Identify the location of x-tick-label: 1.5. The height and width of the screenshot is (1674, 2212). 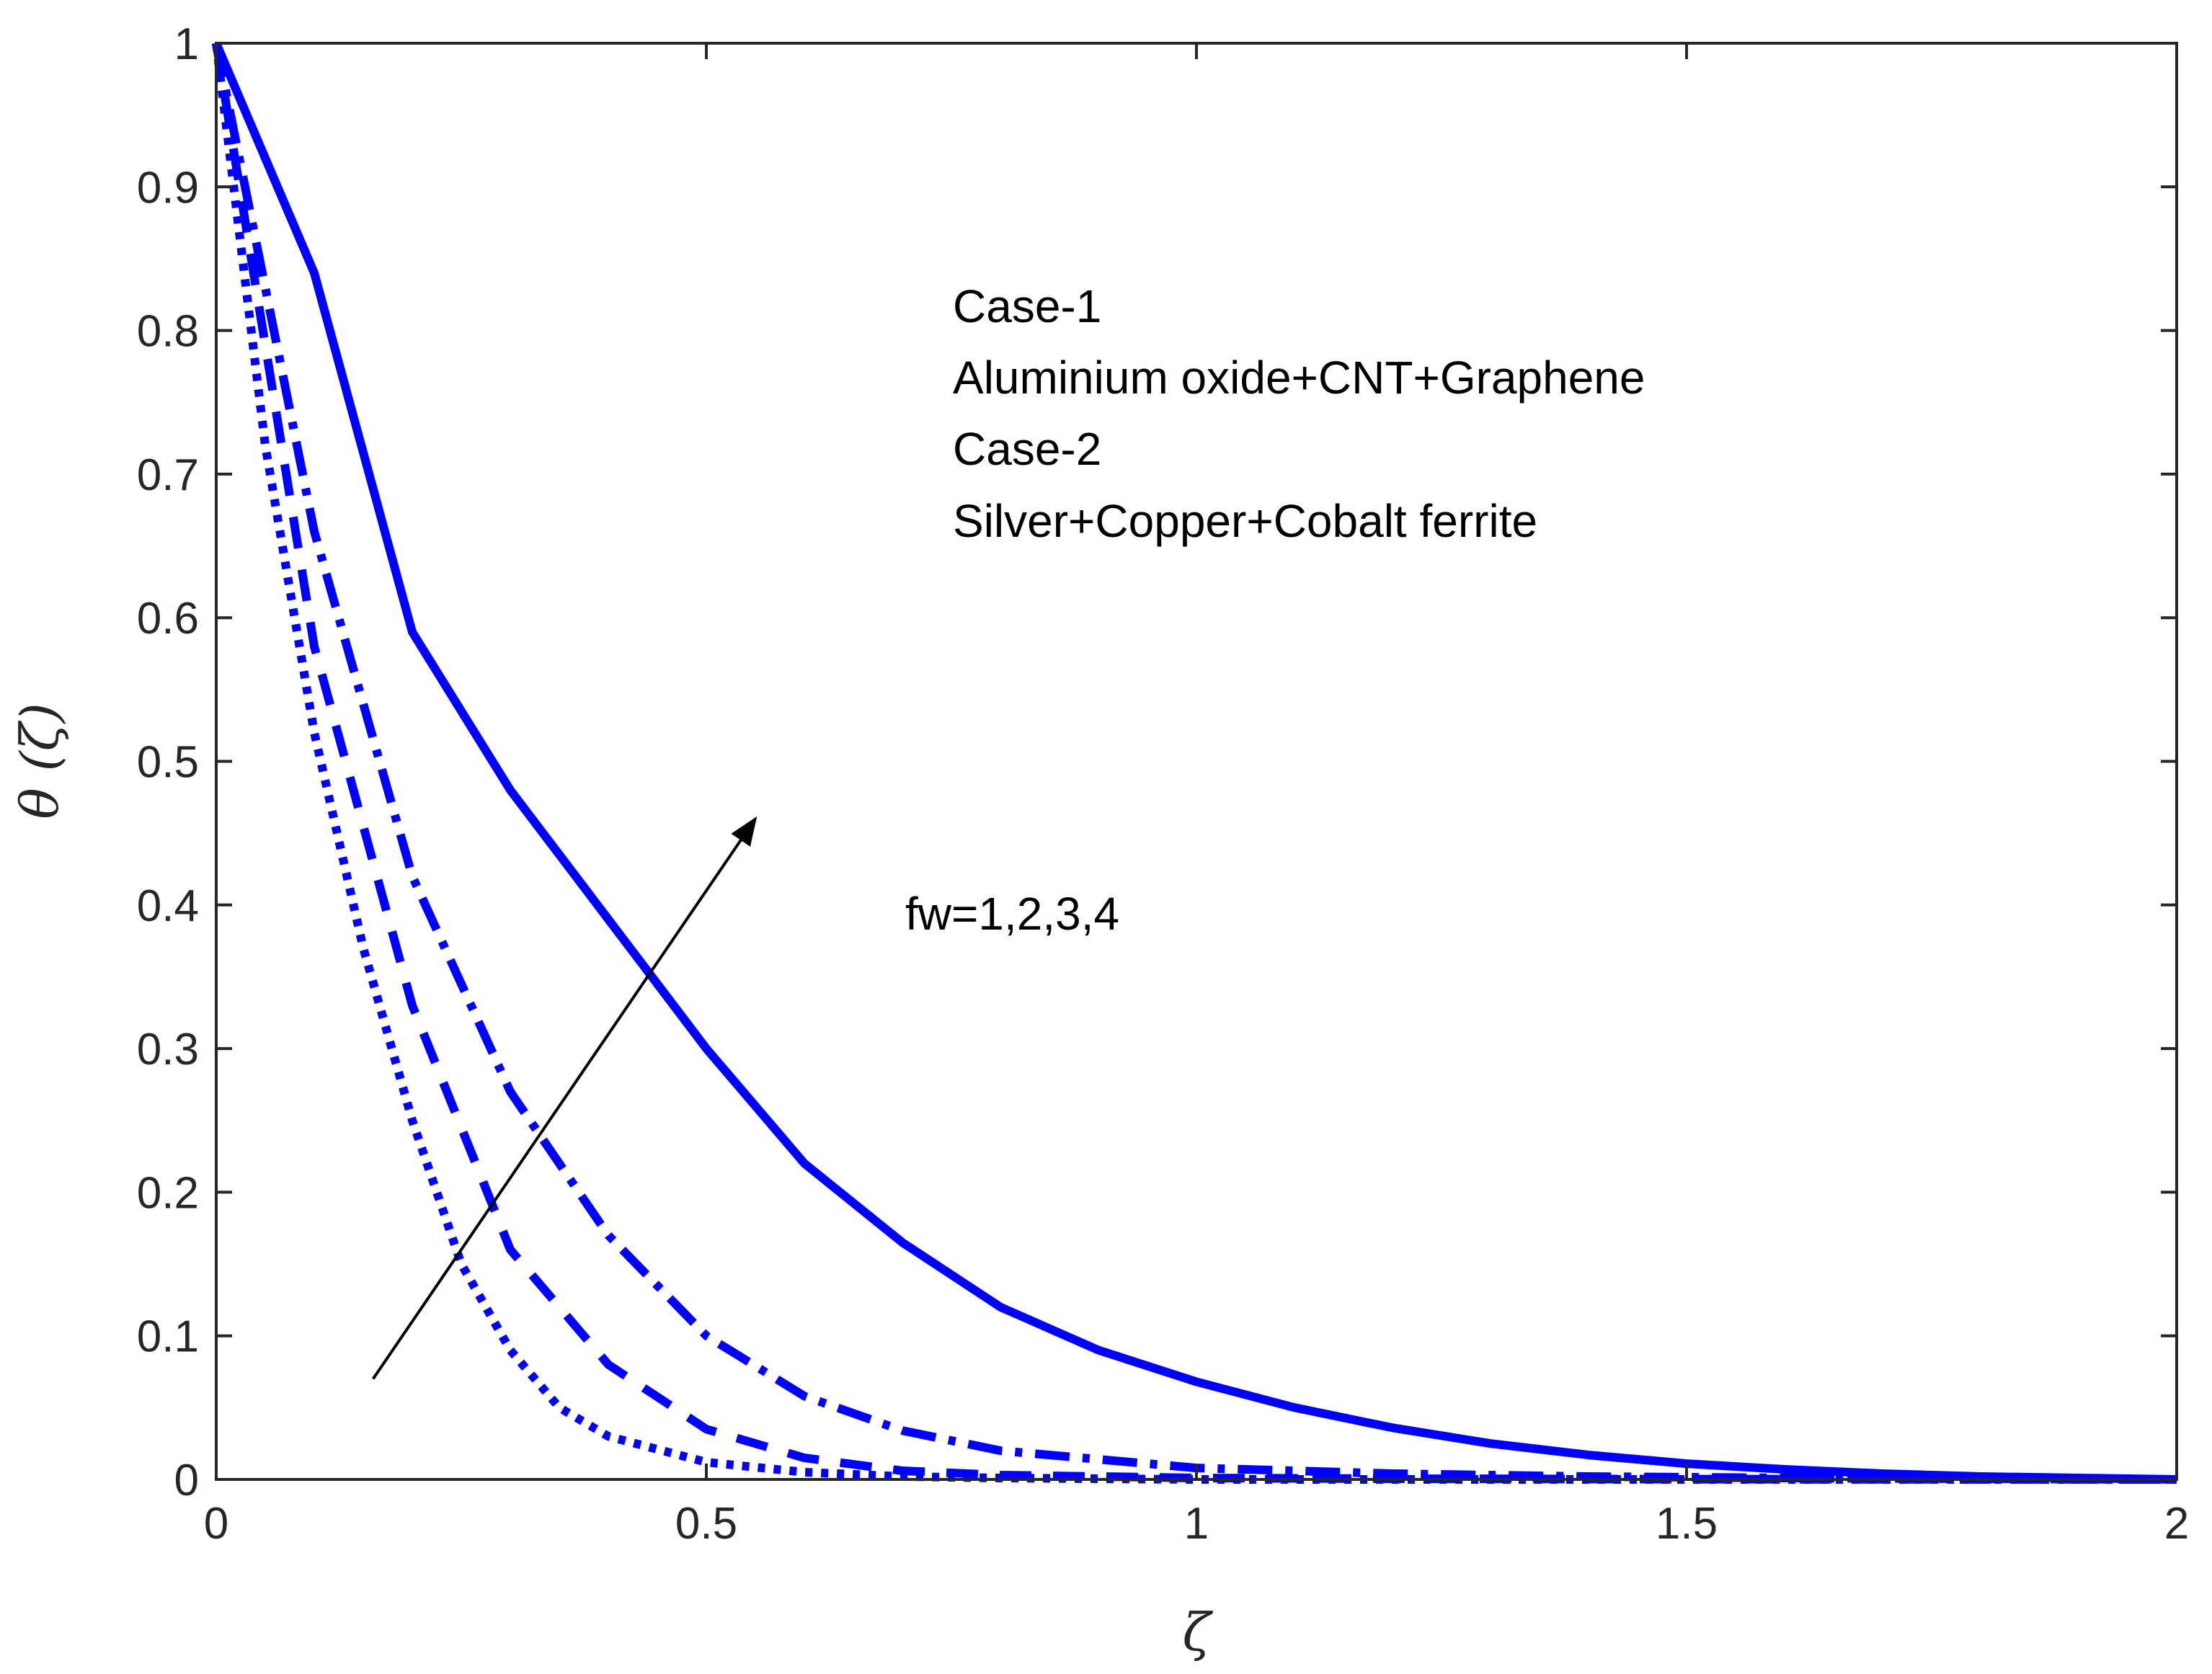
(1687, 1524).